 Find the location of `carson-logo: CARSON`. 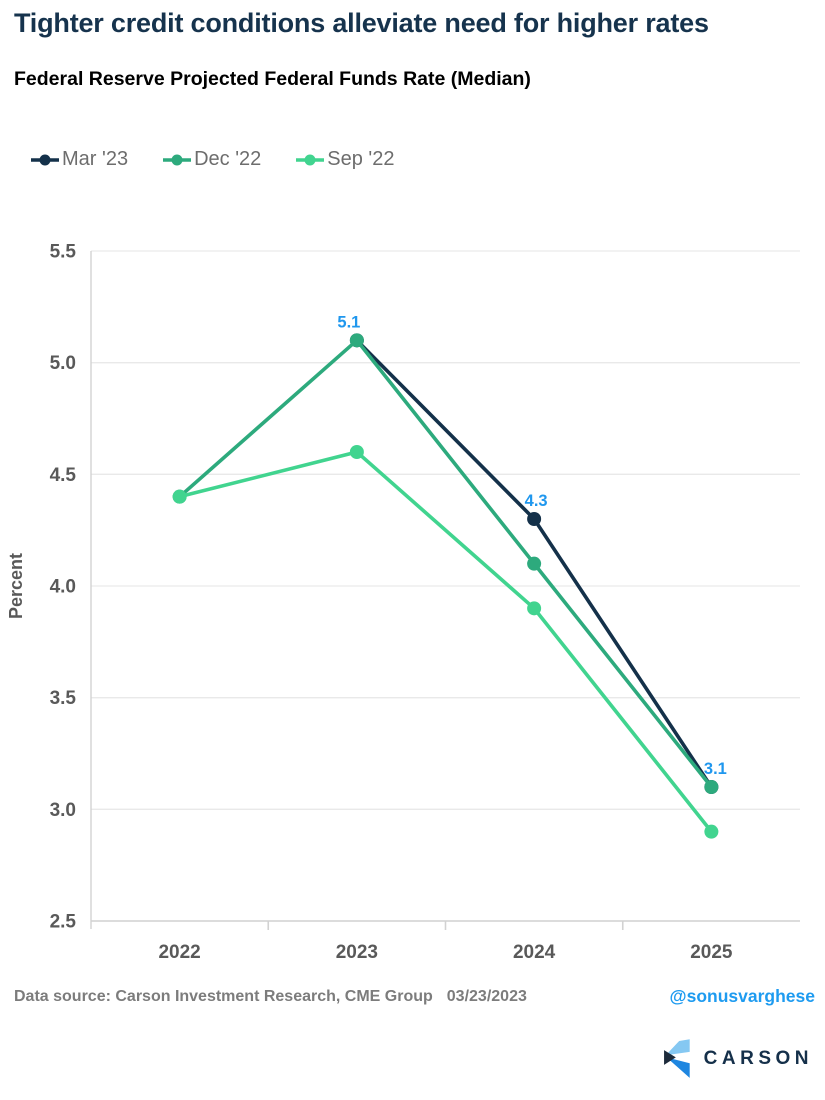

carson-logo: CARSON is located at coordinates (737, 1059).